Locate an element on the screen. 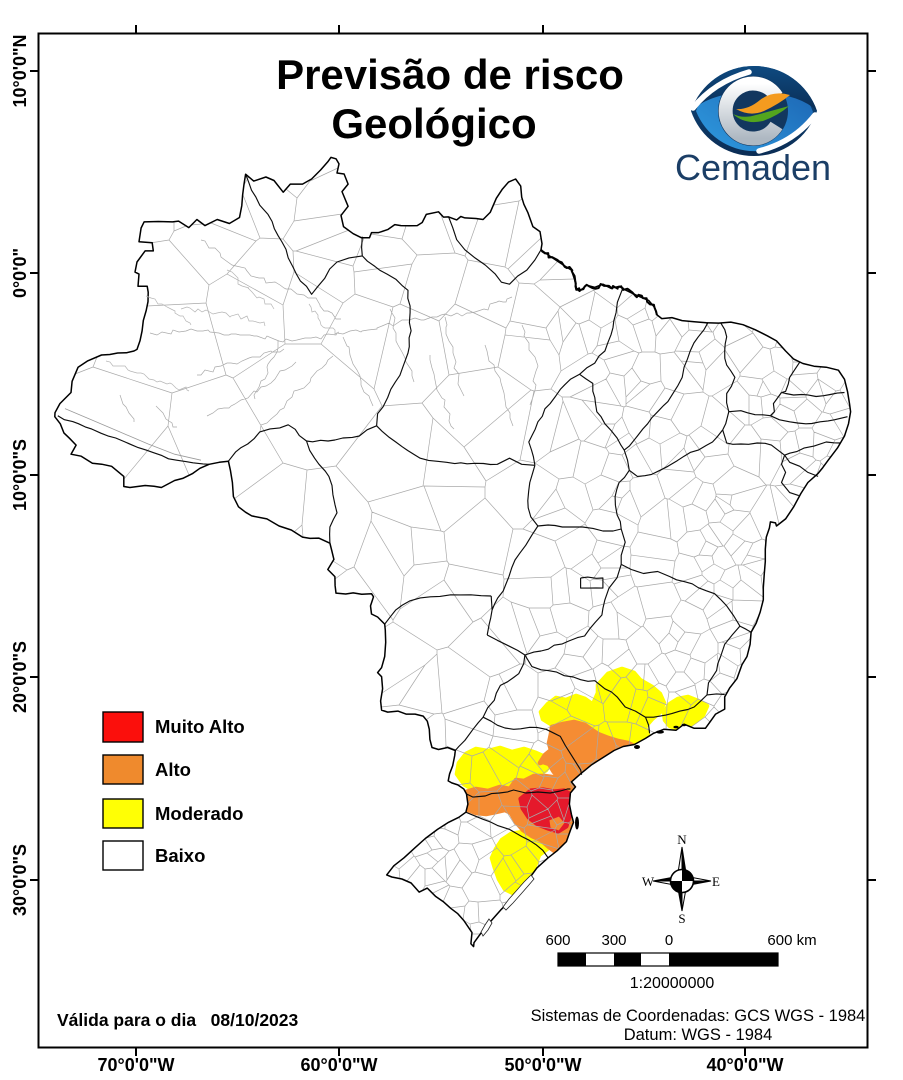 The image size is (903, 1080). svg-text: Geológico is located at coordinates (433, 123).